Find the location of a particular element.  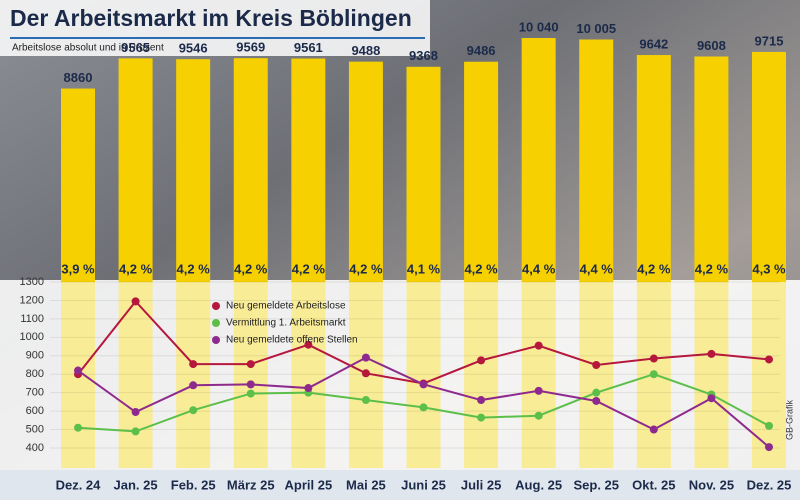

y-tick-label: 700 is located at coordinates (35, 393).